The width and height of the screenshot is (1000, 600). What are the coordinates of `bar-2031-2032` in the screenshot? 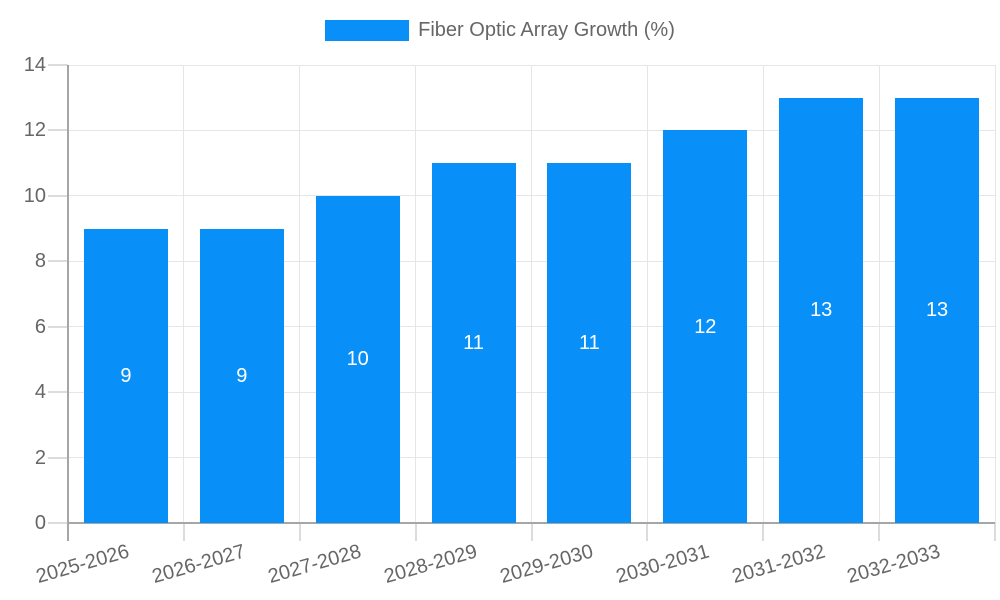 It's located at (821, 310).